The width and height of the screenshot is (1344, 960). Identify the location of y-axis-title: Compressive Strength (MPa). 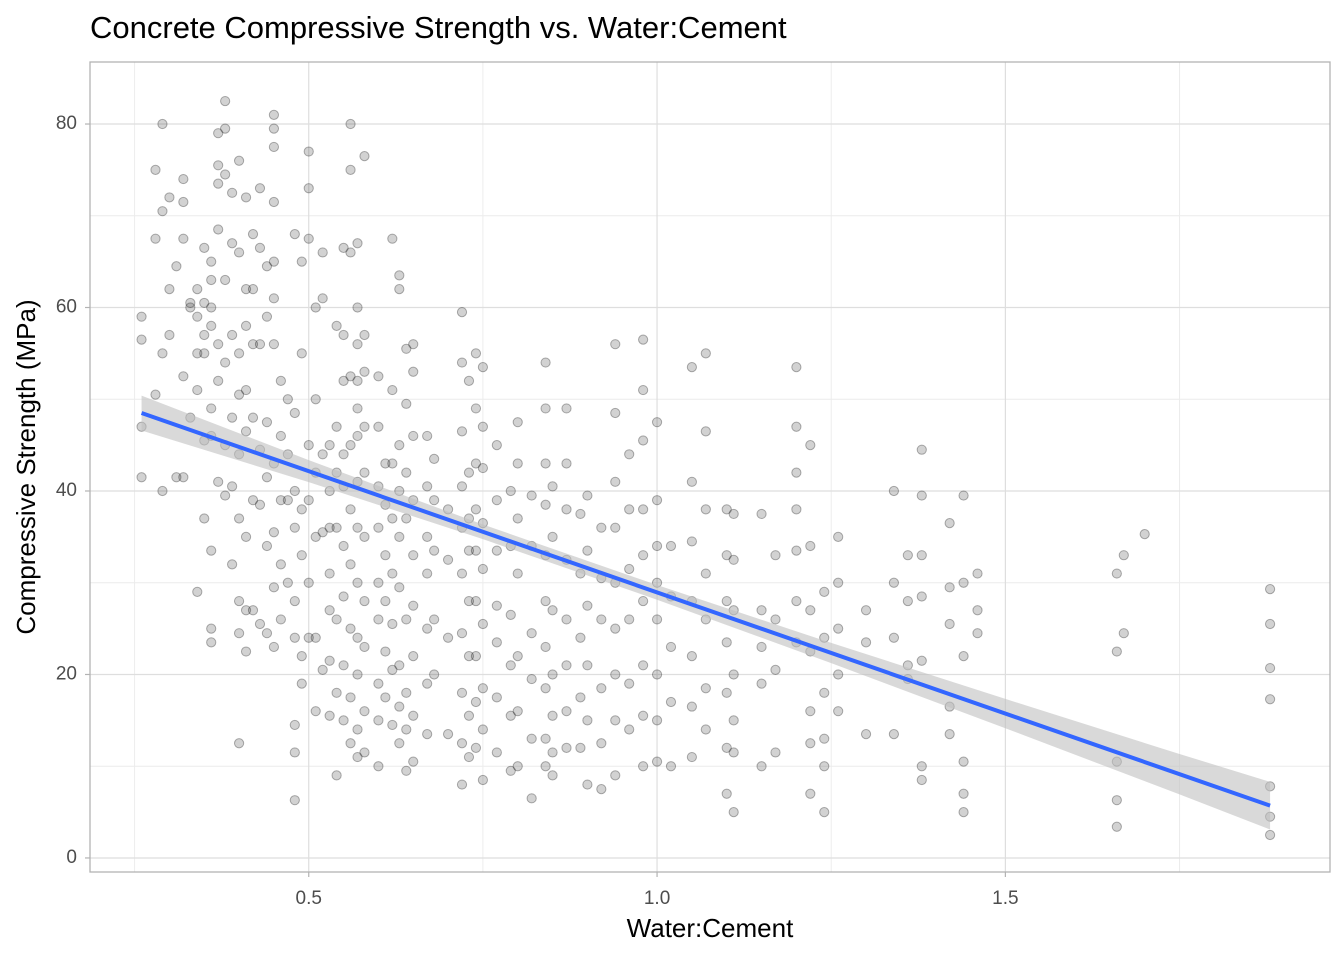
(26, 466).